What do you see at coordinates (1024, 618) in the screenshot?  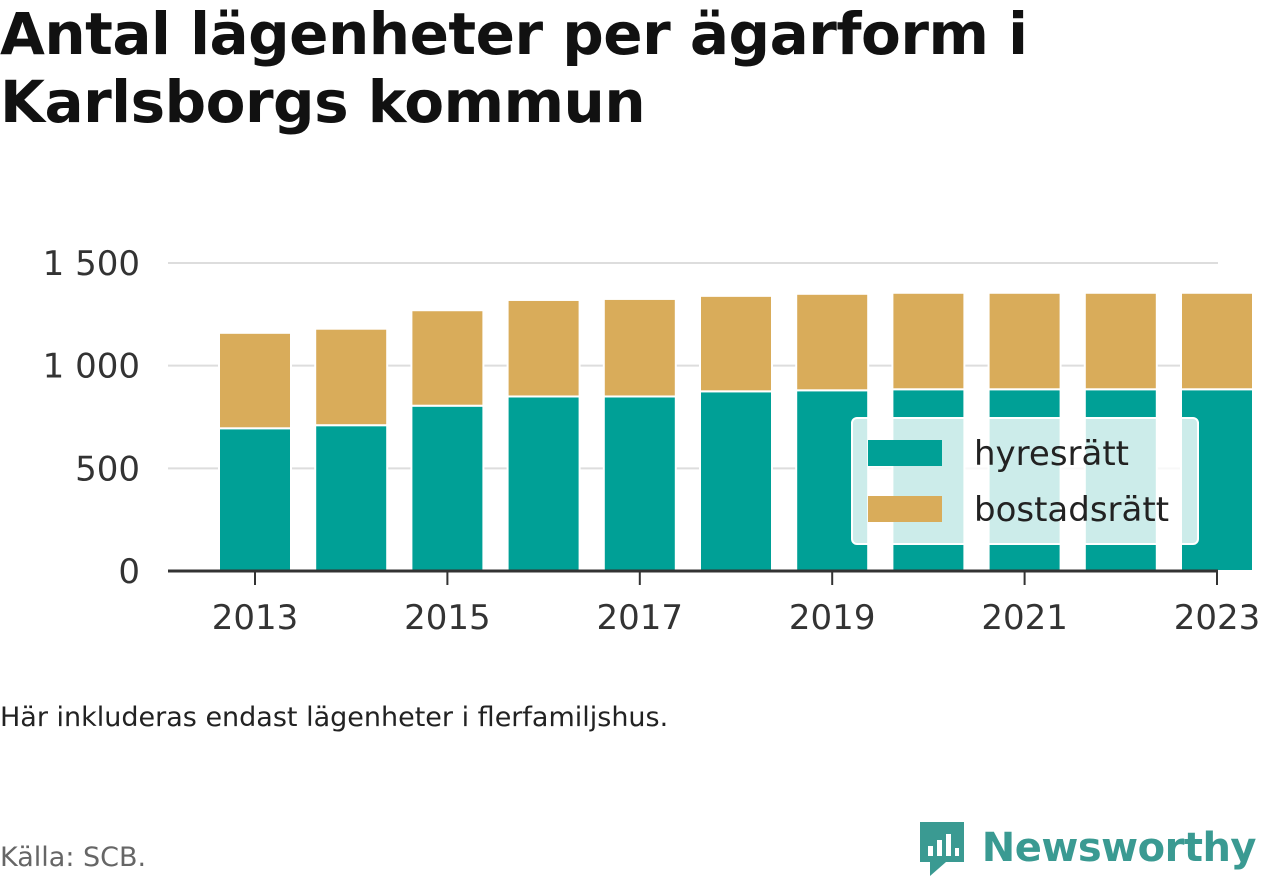 I see `x-tick-label: 2021` at bounding box center [1024, 618].